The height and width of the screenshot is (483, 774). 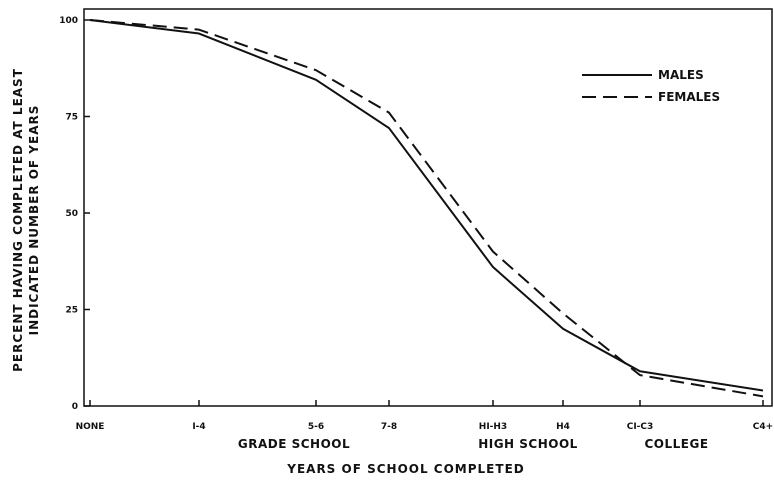 What do you see at coordinates (198, 427) in the screenshot?
I see `x-tick-label: I-4` at bounding box center [198, 427].